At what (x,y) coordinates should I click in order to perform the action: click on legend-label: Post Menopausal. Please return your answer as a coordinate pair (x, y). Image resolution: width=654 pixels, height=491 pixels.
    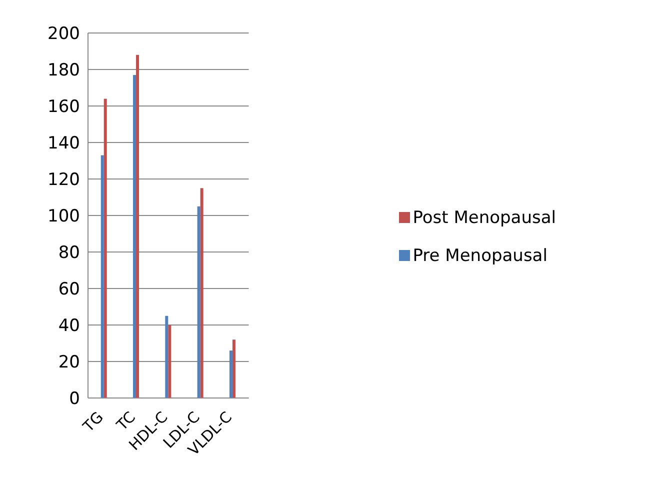
    Looking at the image, I should click on (484, 218).